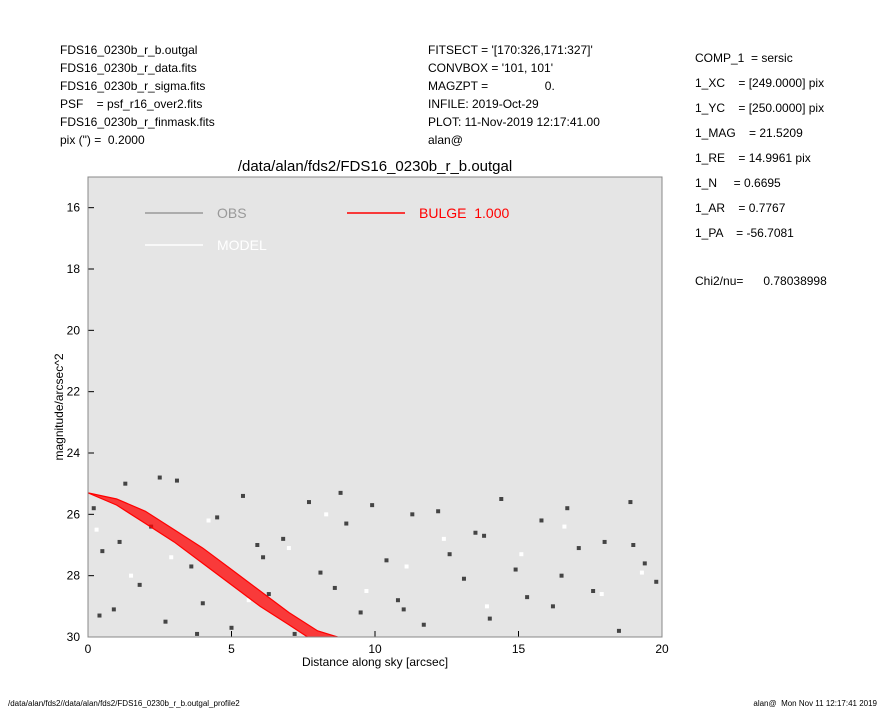 Image resolution: width=885 pixels, height=708 pixels. What do you see at coordinates (514, 122) in the screenshot?
I see `header-middle-line: PLOT: 11-Nov-2019 12:17:41.00` at bounding box center [514, 122].